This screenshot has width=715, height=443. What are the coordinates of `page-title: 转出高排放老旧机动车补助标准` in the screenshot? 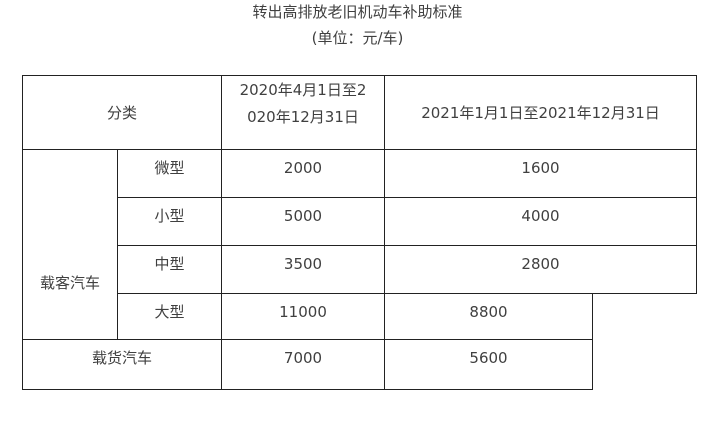 It's located at (357, 12).